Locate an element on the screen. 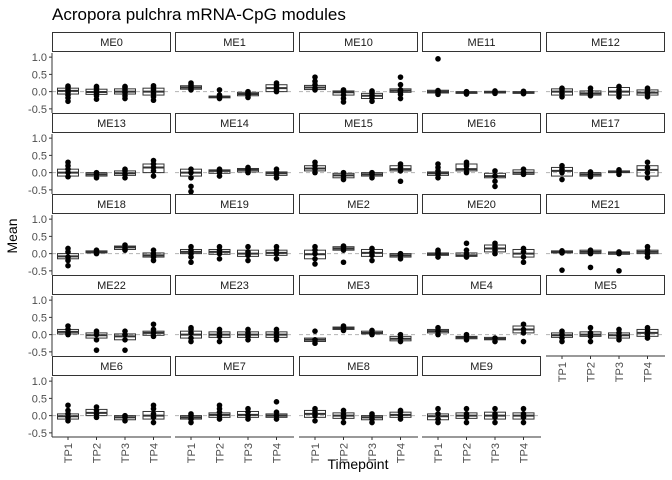 This screenshot has width=672, height=480. facet-strip-label: ME11 is located at coordinates (482, 43).